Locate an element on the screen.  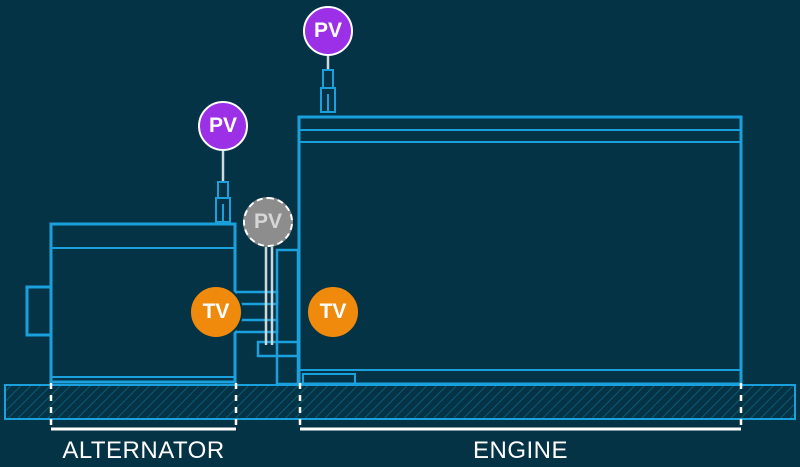
tv-engine-label: TV is located at coordinates (333, 311).